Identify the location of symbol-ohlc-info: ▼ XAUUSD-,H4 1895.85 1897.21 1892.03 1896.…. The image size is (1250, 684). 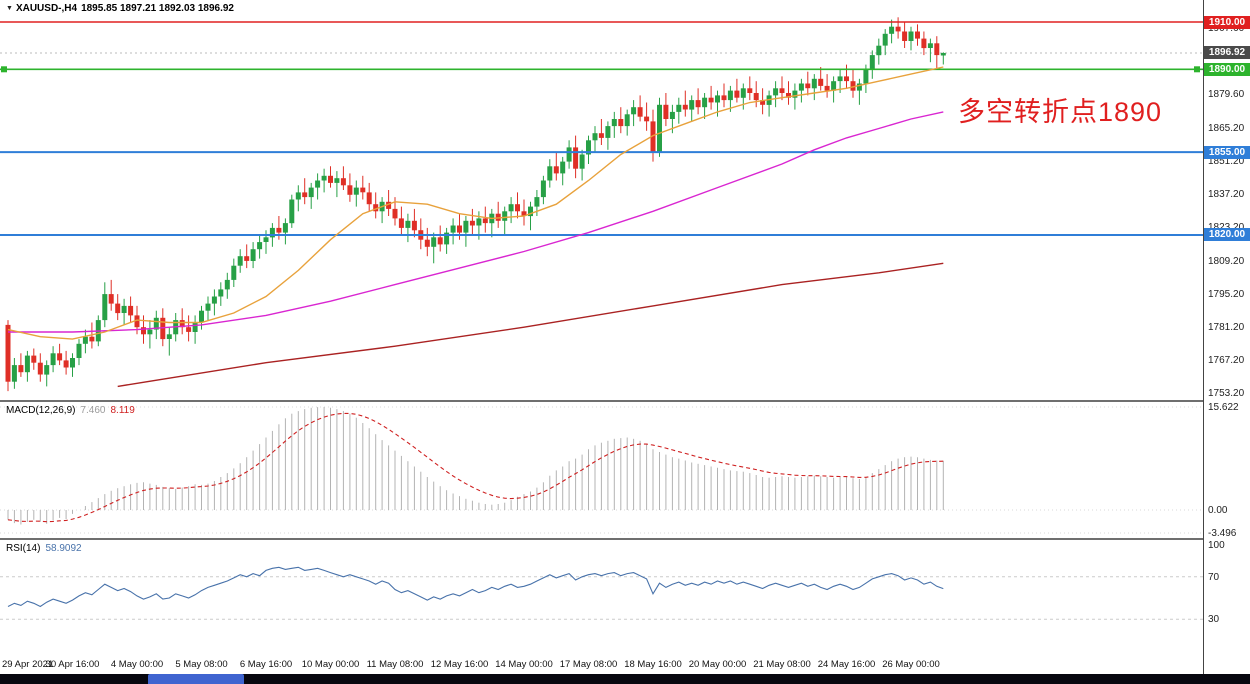
(122, 8).